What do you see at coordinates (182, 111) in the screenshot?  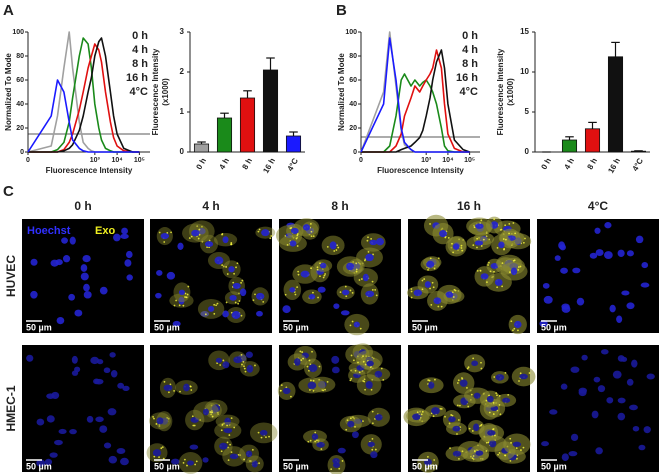 I see `y-tick-label: 1` at bounding box center [182, 111].